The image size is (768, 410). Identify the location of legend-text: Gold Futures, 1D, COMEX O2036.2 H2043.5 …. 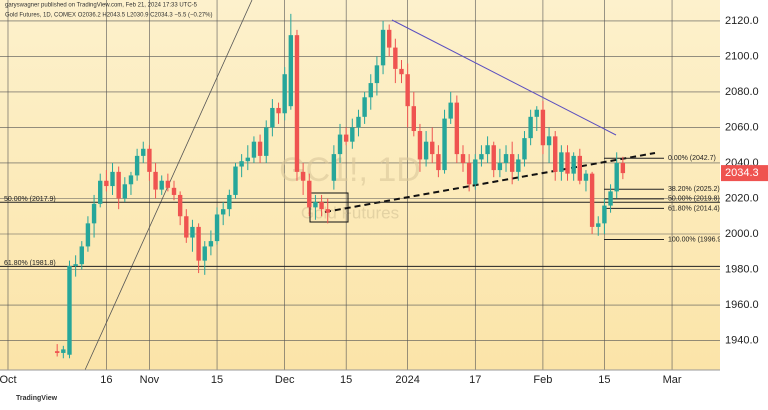
(108, 16).